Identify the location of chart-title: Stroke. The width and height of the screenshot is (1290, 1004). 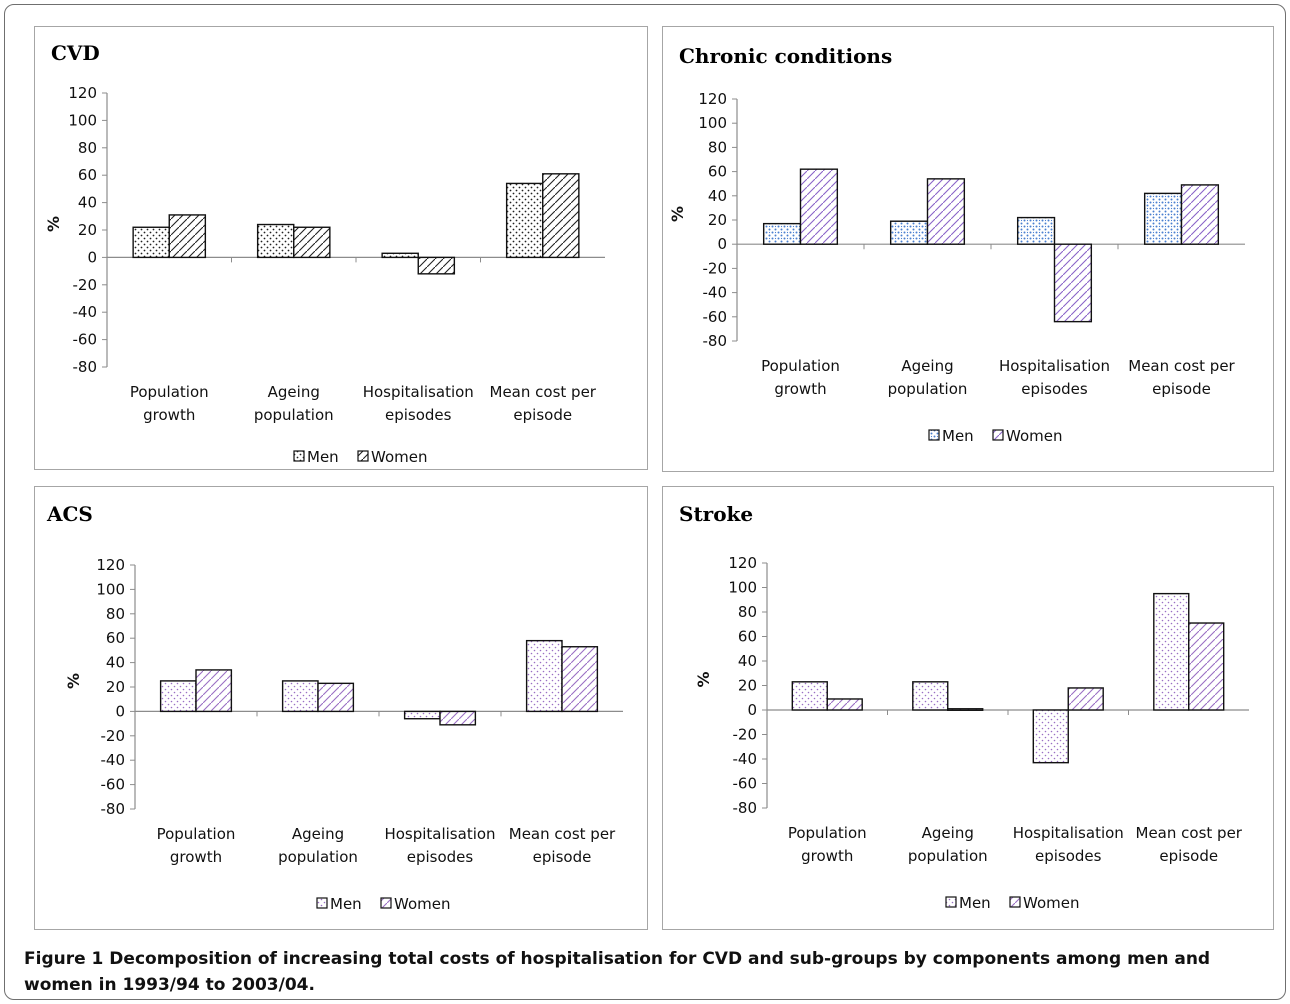
(716, 514).